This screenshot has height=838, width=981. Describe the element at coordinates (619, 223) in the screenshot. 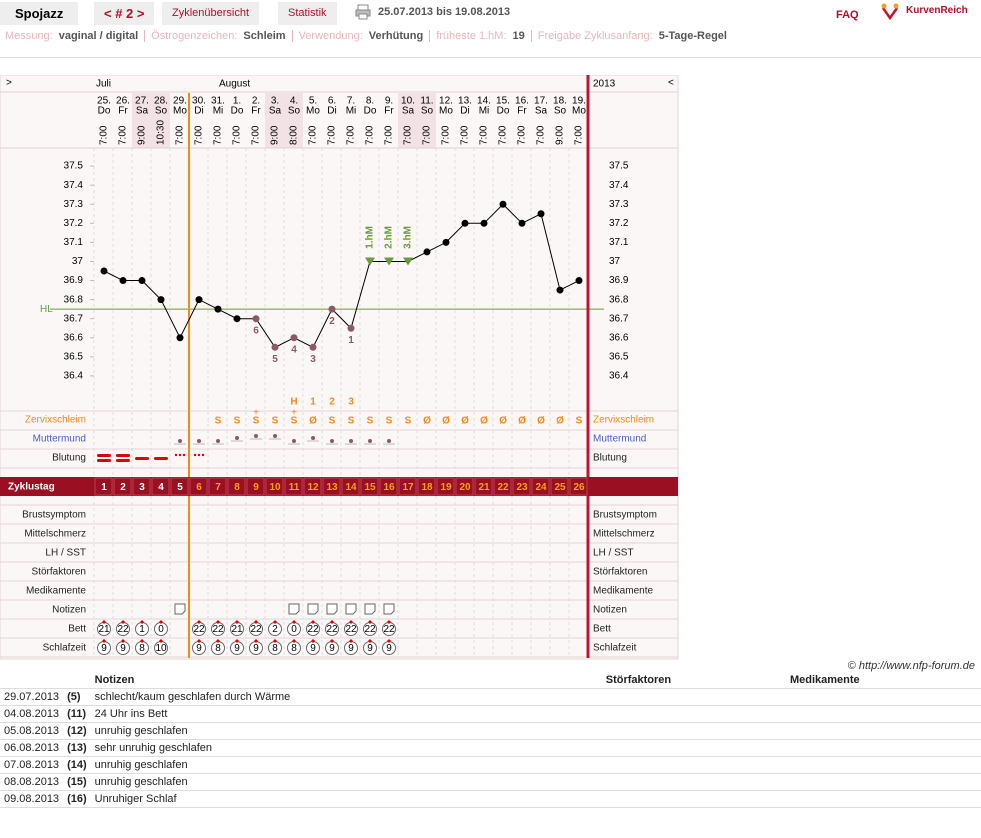

I see `y-tick-label-right: 37.2` at that location.